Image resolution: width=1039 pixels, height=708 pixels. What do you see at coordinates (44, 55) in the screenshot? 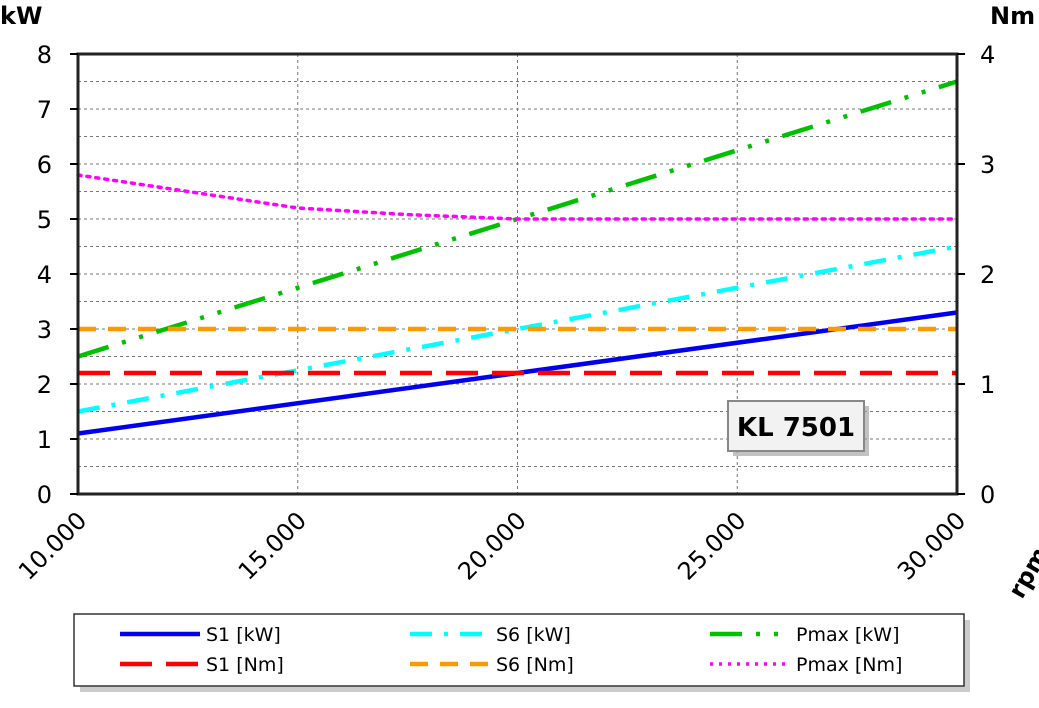
I see `y-left-tick-label: 8` at bounding box center [44, 55].